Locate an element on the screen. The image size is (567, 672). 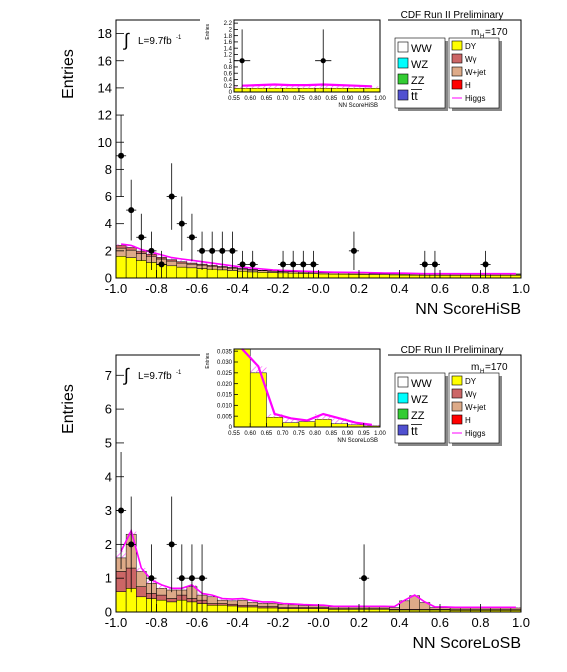
xtick-label: 0.8 is located at coordinates (480, 622).